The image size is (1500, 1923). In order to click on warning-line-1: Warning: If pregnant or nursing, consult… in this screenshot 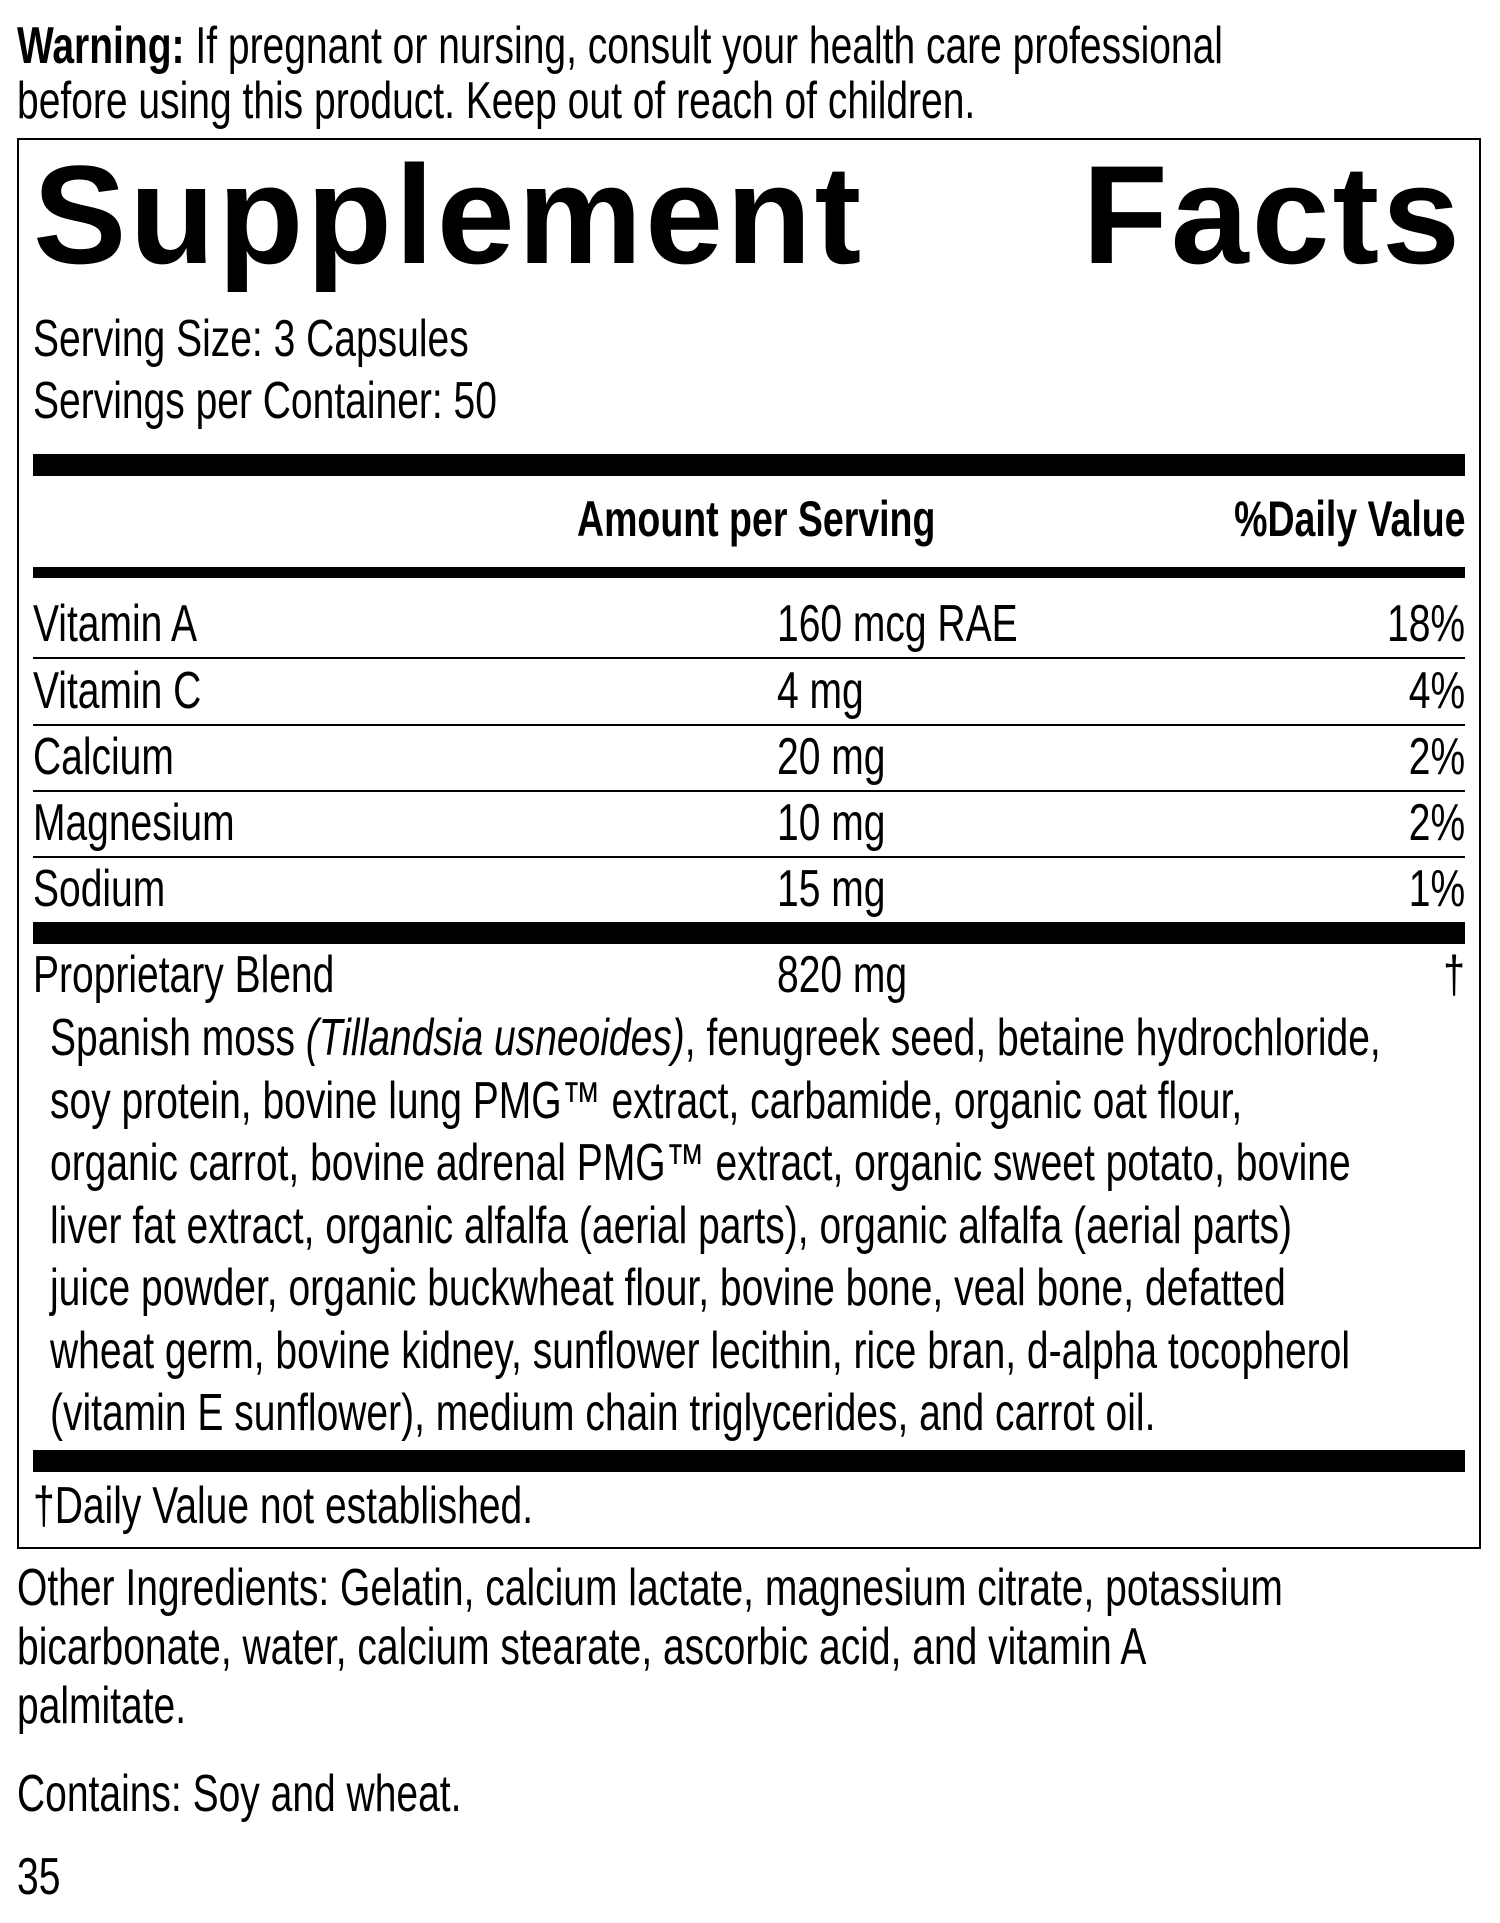, I will do `click(620, 46)`.